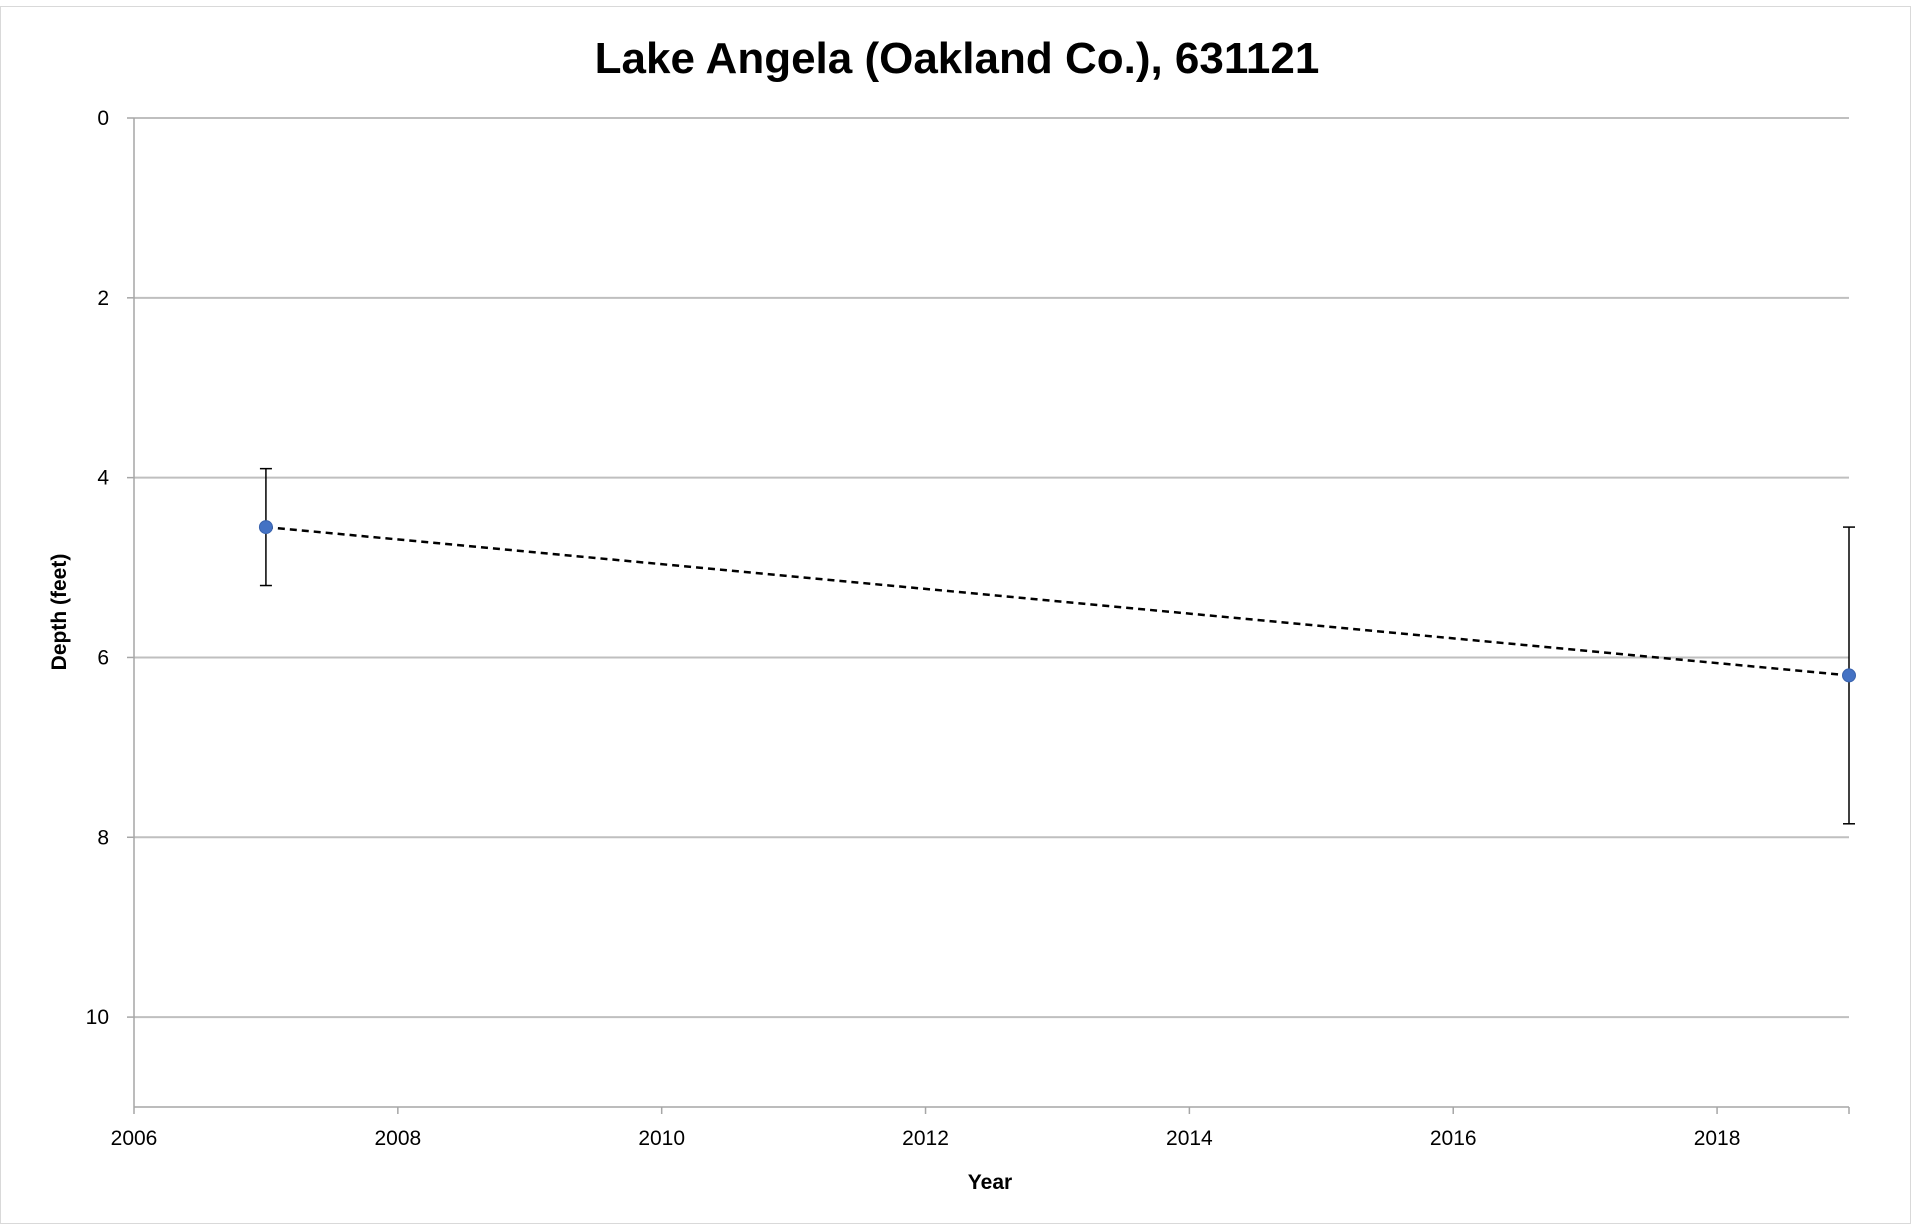  I want to click on y-tick-label: 2, so click(103, 298).